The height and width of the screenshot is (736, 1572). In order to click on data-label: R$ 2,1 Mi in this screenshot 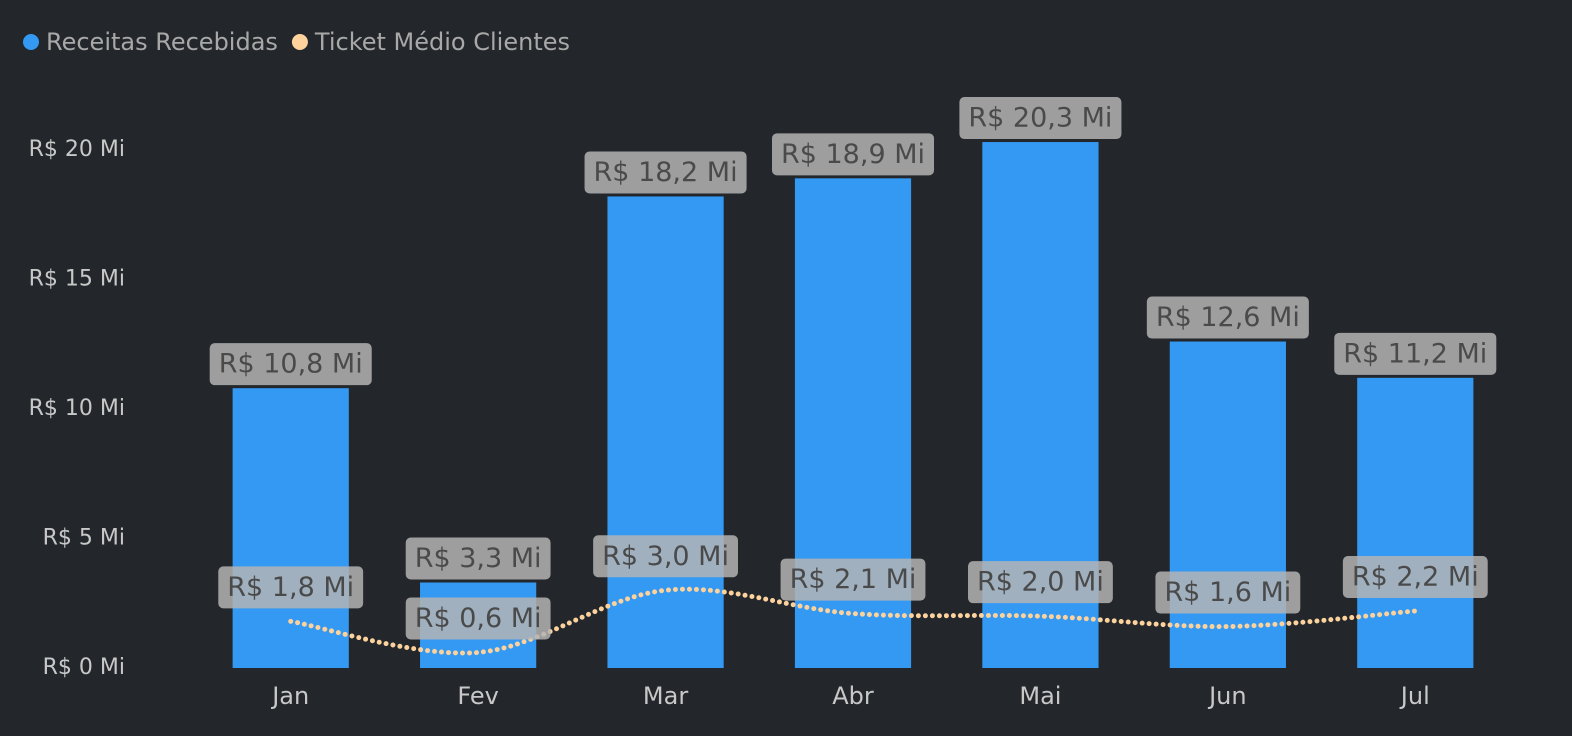, I will do `click(853, 579)`.